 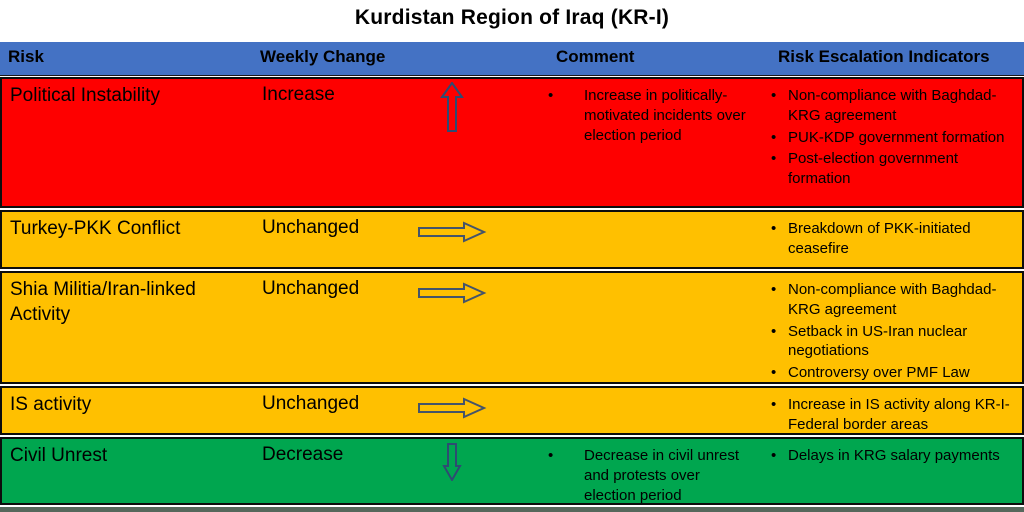 I want to click on indicator-list: Breakdown of PKK-initiated ceasefire, so click(x=892, y=240).